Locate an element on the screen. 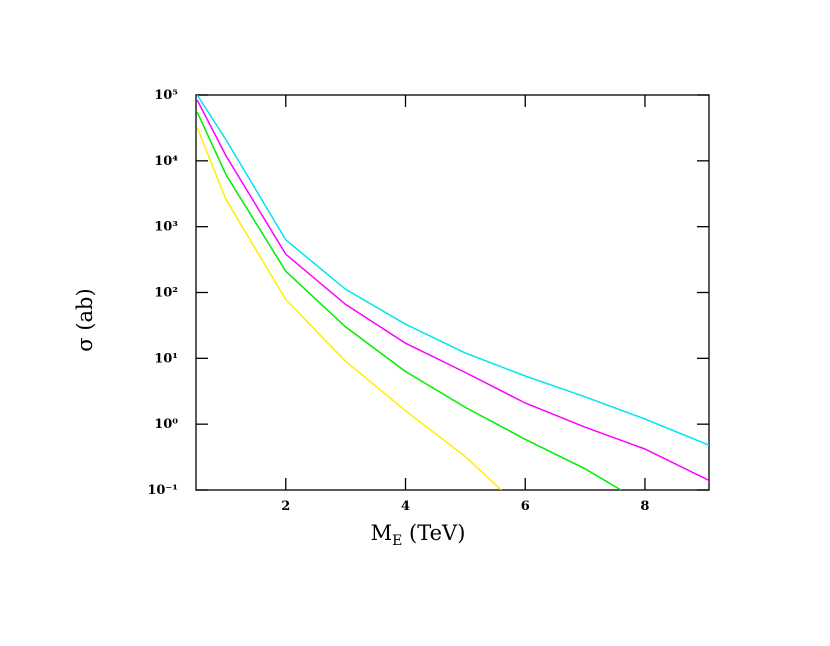  y-tick-label: 10¹ is located at coordinates (166, 358).